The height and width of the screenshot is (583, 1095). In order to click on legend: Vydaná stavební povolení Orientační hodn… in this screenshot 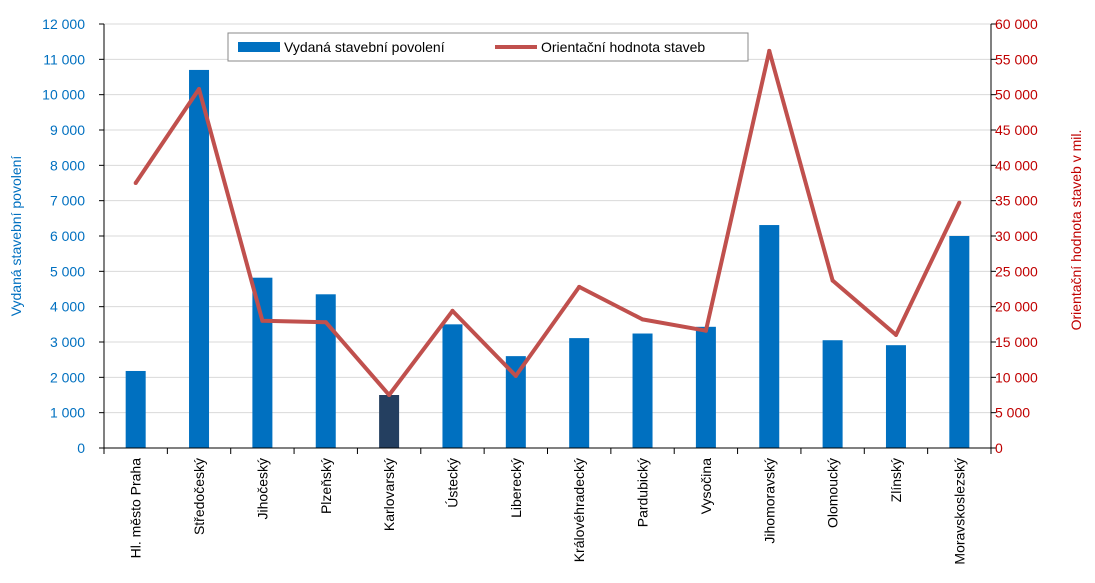, I will do `click(488, 47)`.